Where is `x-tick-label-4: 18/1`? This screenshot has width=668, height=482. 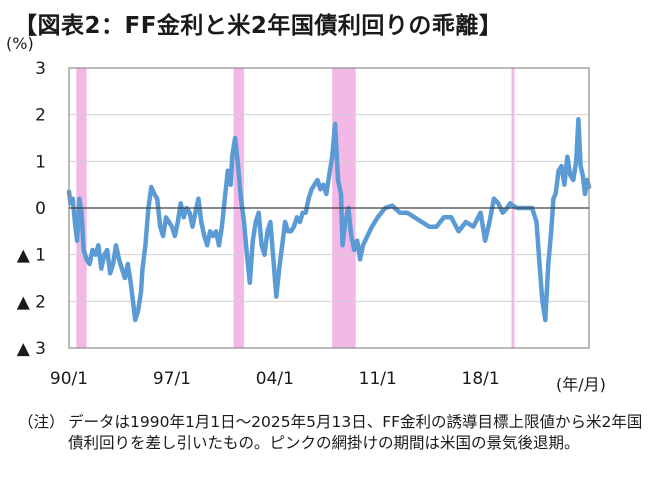 x-tick-label-4: 18/1 is located at coordinates (481, 379).